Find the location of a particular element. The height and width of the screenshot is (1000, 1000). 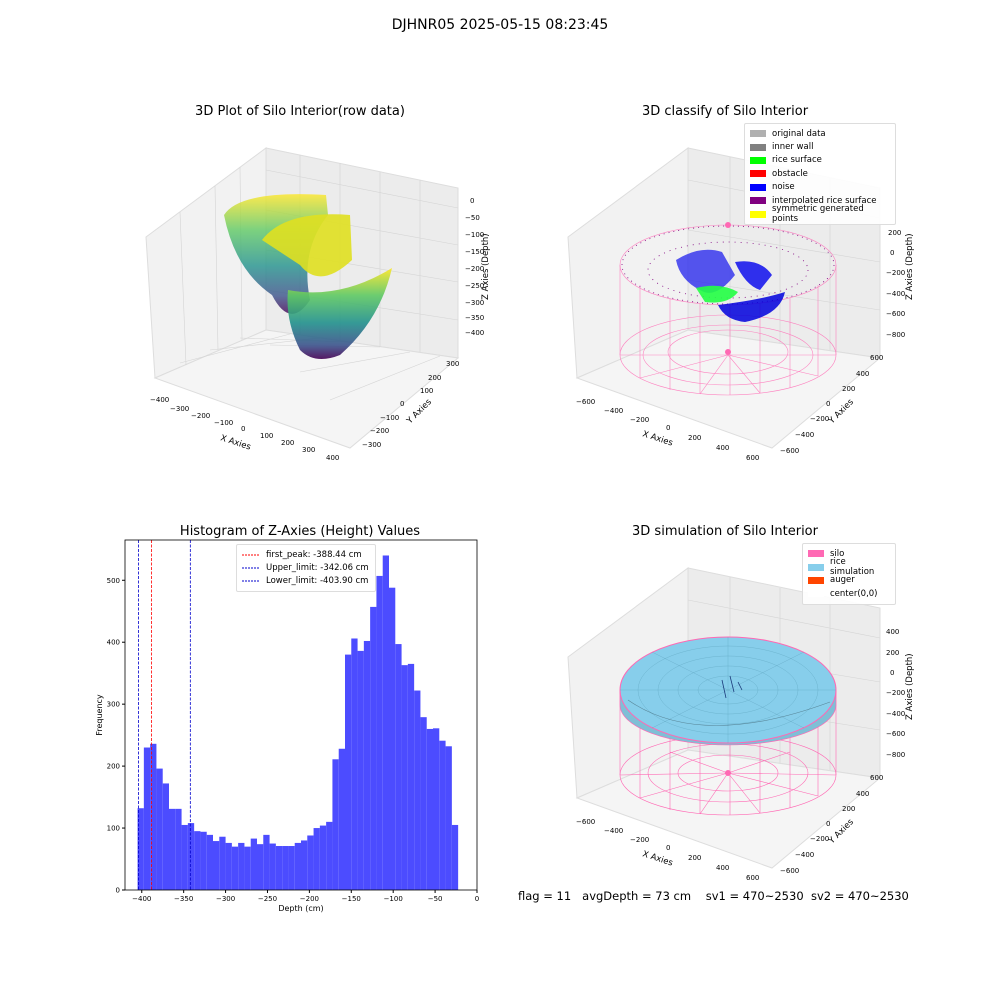

x-tick-label: −250 is located at coordinates (267, 899).